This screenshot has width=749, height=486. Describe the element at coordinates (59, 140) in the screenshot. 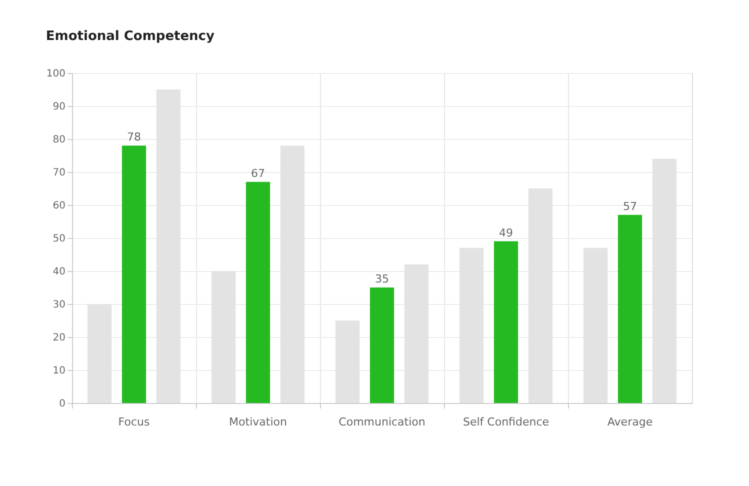

I see `y-tick-label: 80` at that location.